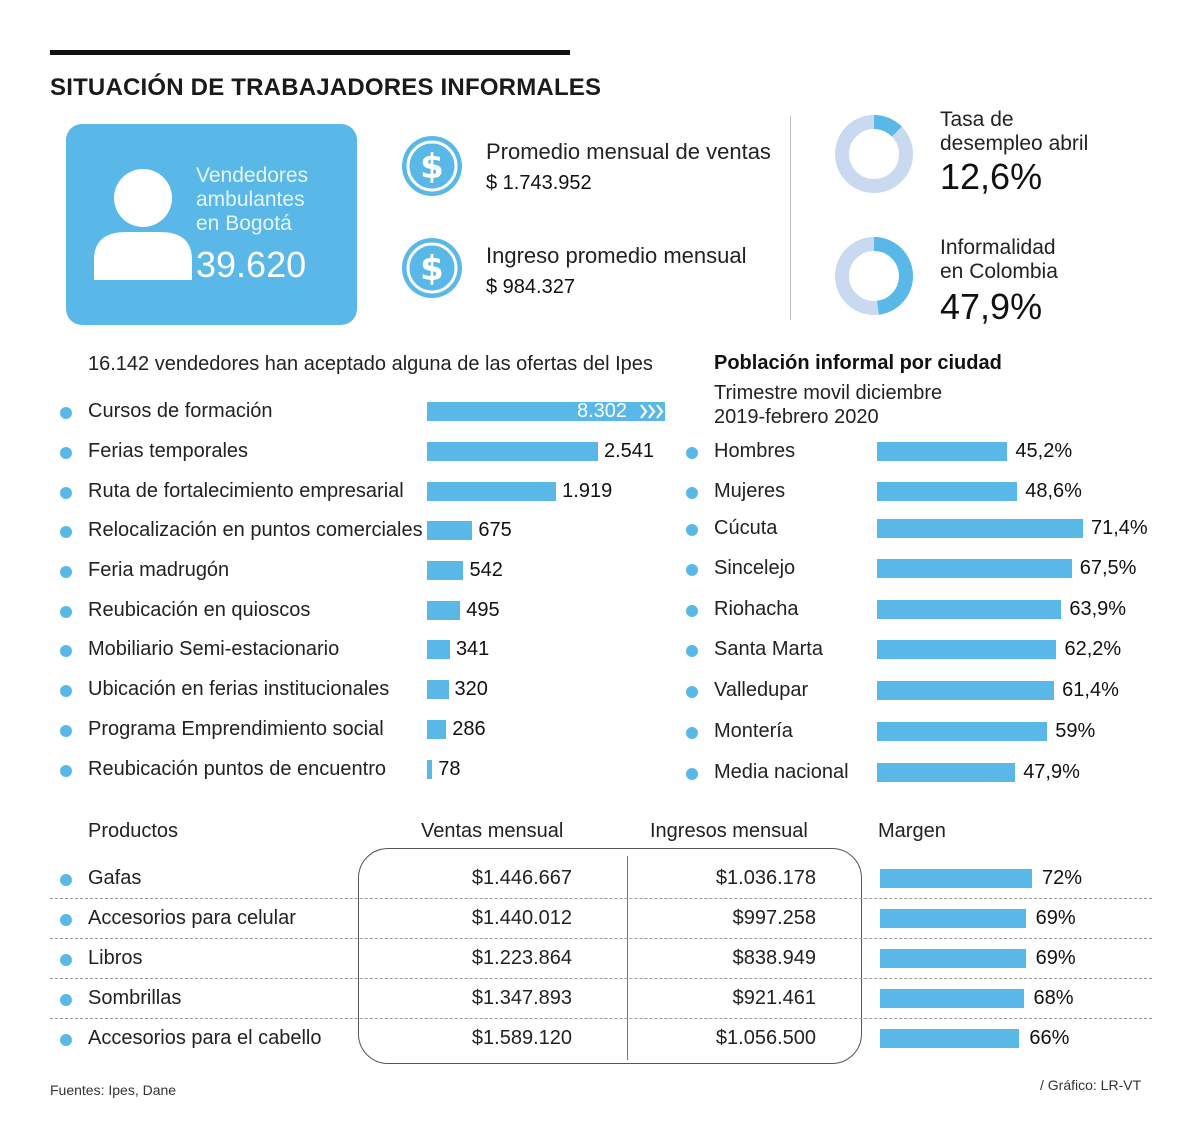  I want to click on city-row-label: Santa Marta, so click(768, 649).